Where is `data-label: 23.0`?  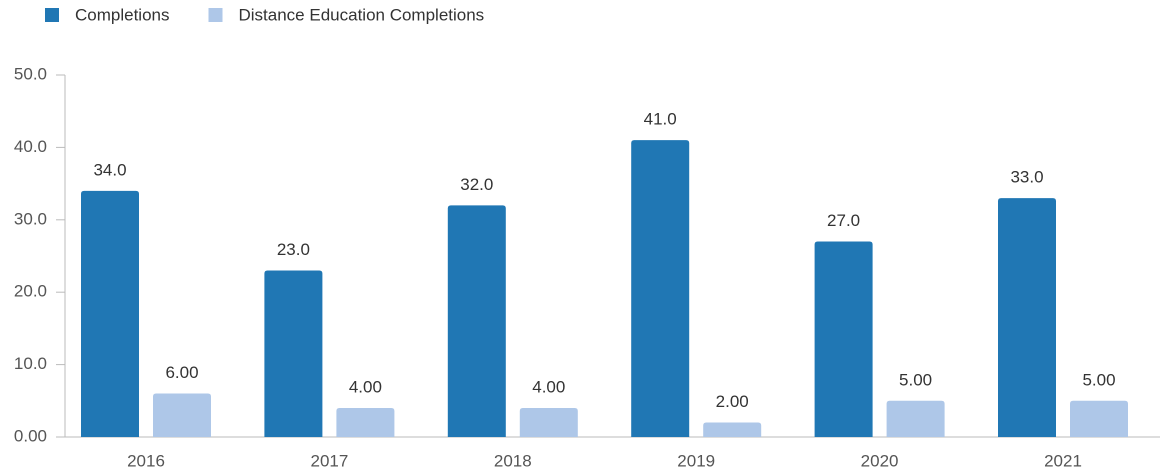 data-label: 23.0 is located at coordinates (293, 249).